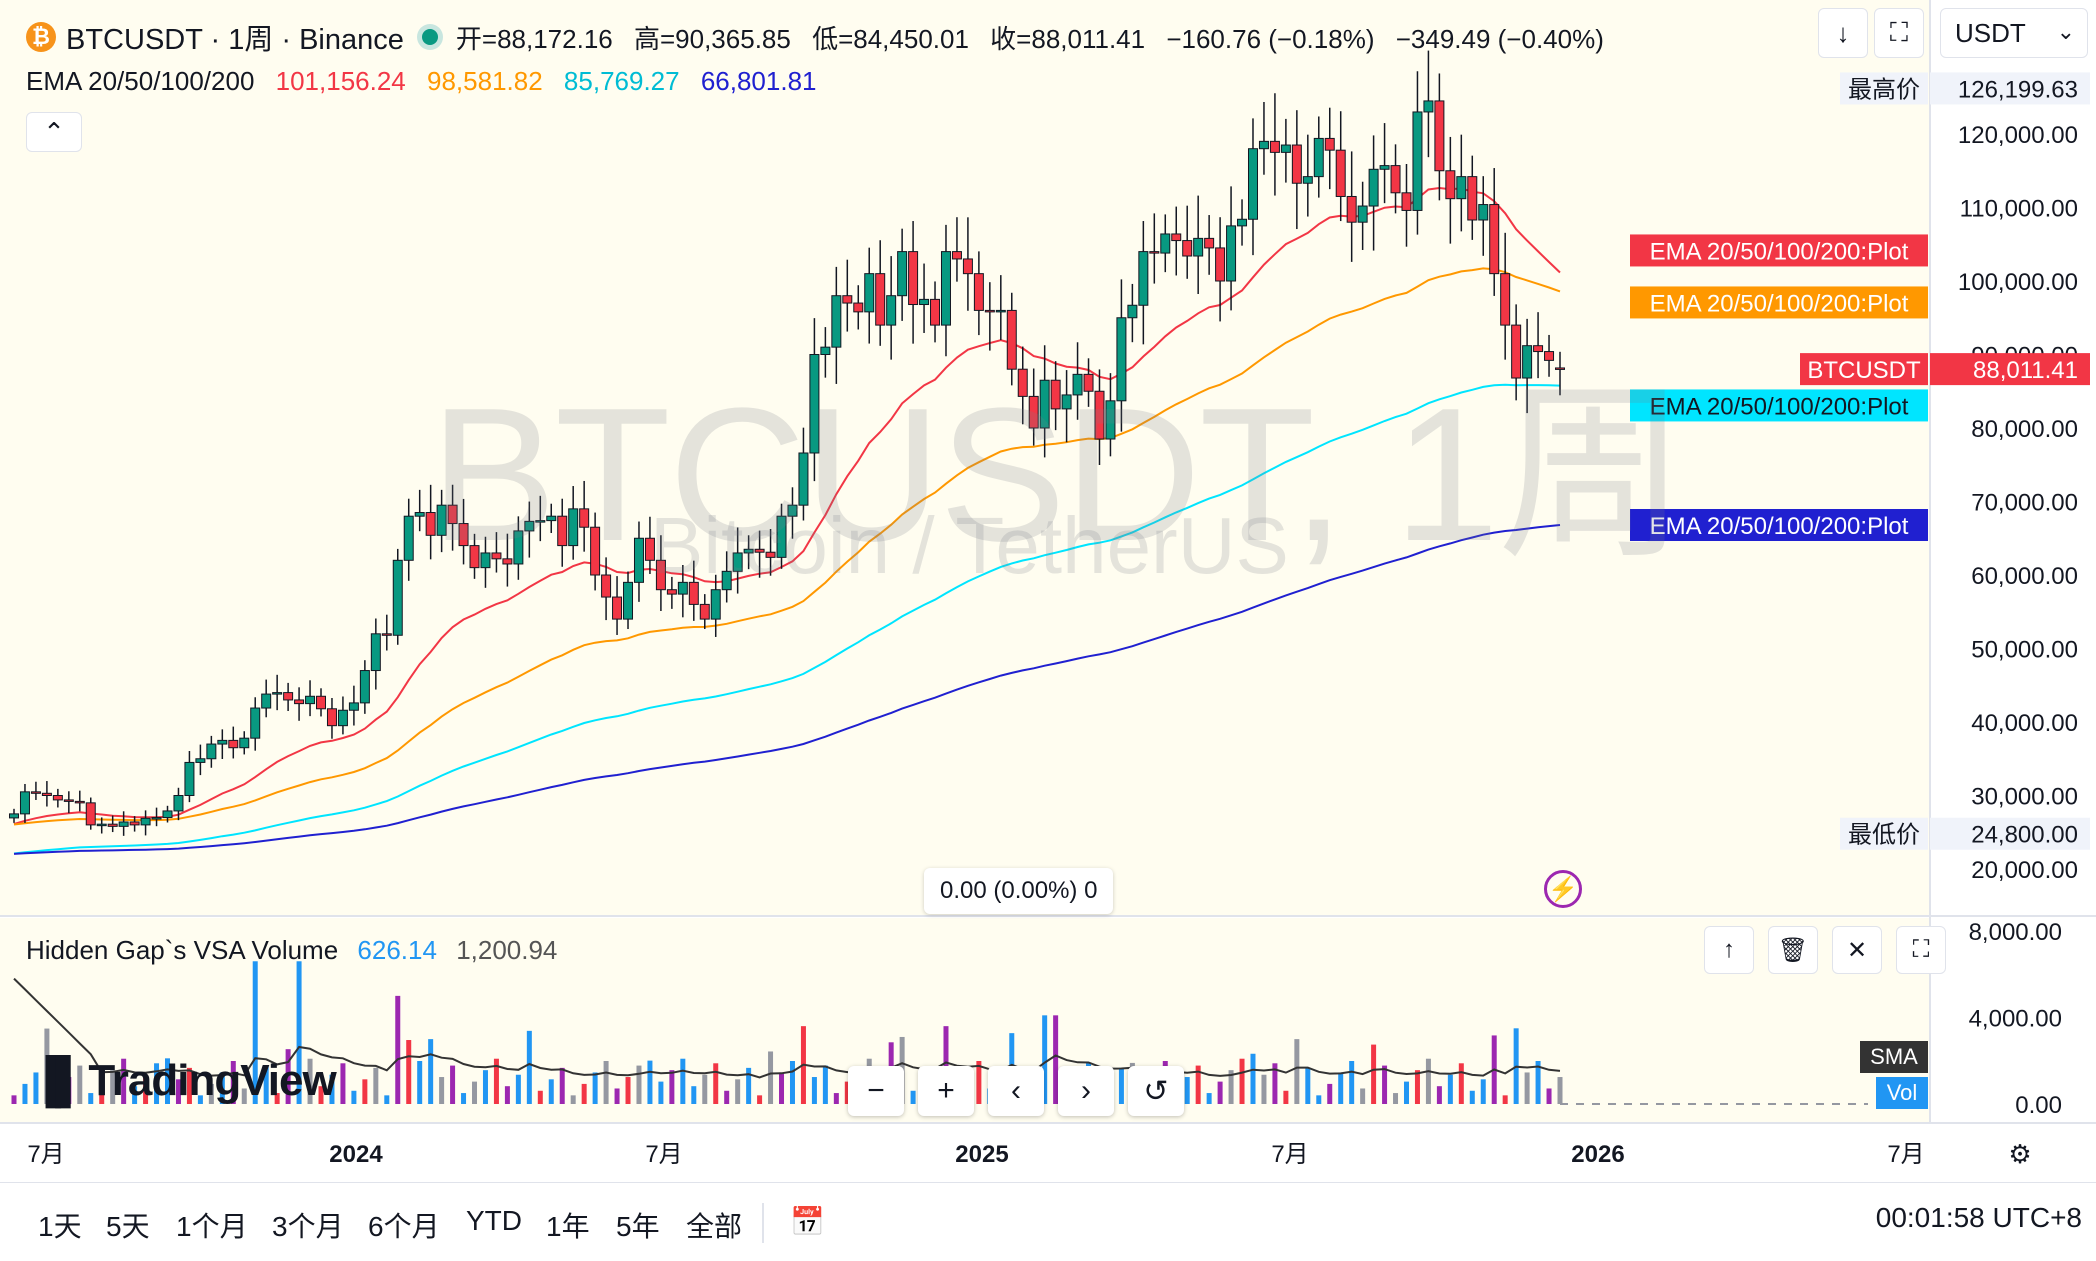 The width and height of the screenshot is (2096, 1261). Describe the element at coordinates (2024, 723) in the screenshot. I see `price-tick-label: 40,000.00` at that location.